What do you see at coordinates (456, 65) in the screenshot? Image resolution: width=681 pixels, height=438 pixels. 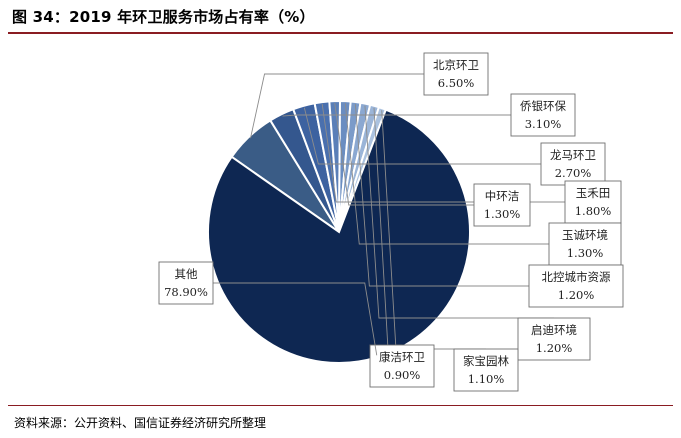 I see `slice-label-1: 北京环卫` at bounding box center [456, 65].